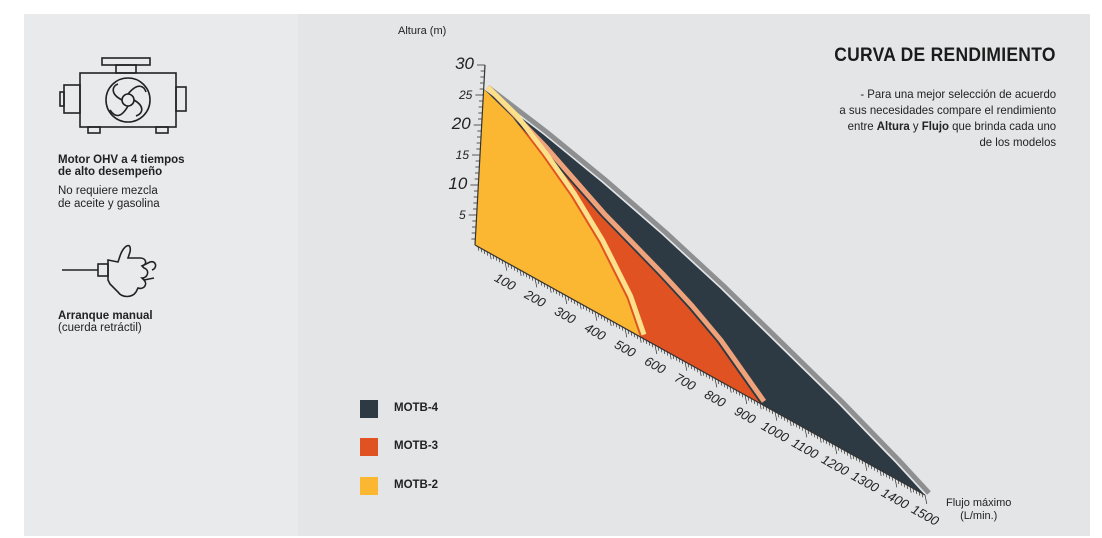  Describe the element at coordinates (369, 409) in the screenshot. I see `legend-swatch-motb4` at that location.